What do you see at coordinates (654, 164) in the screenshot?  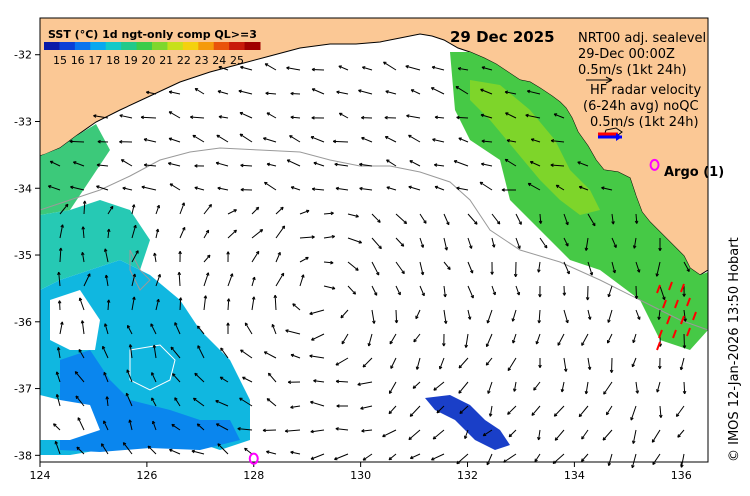 I see `argo-float-circle` at bounding box center [654, 164].